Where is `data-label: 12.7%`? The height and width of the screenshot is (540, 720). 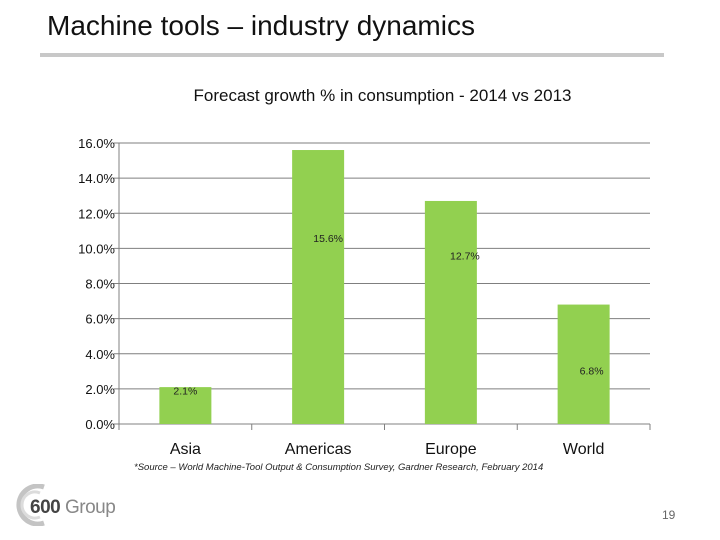
data-label: 12.7% is located at coordinates (465, 256).